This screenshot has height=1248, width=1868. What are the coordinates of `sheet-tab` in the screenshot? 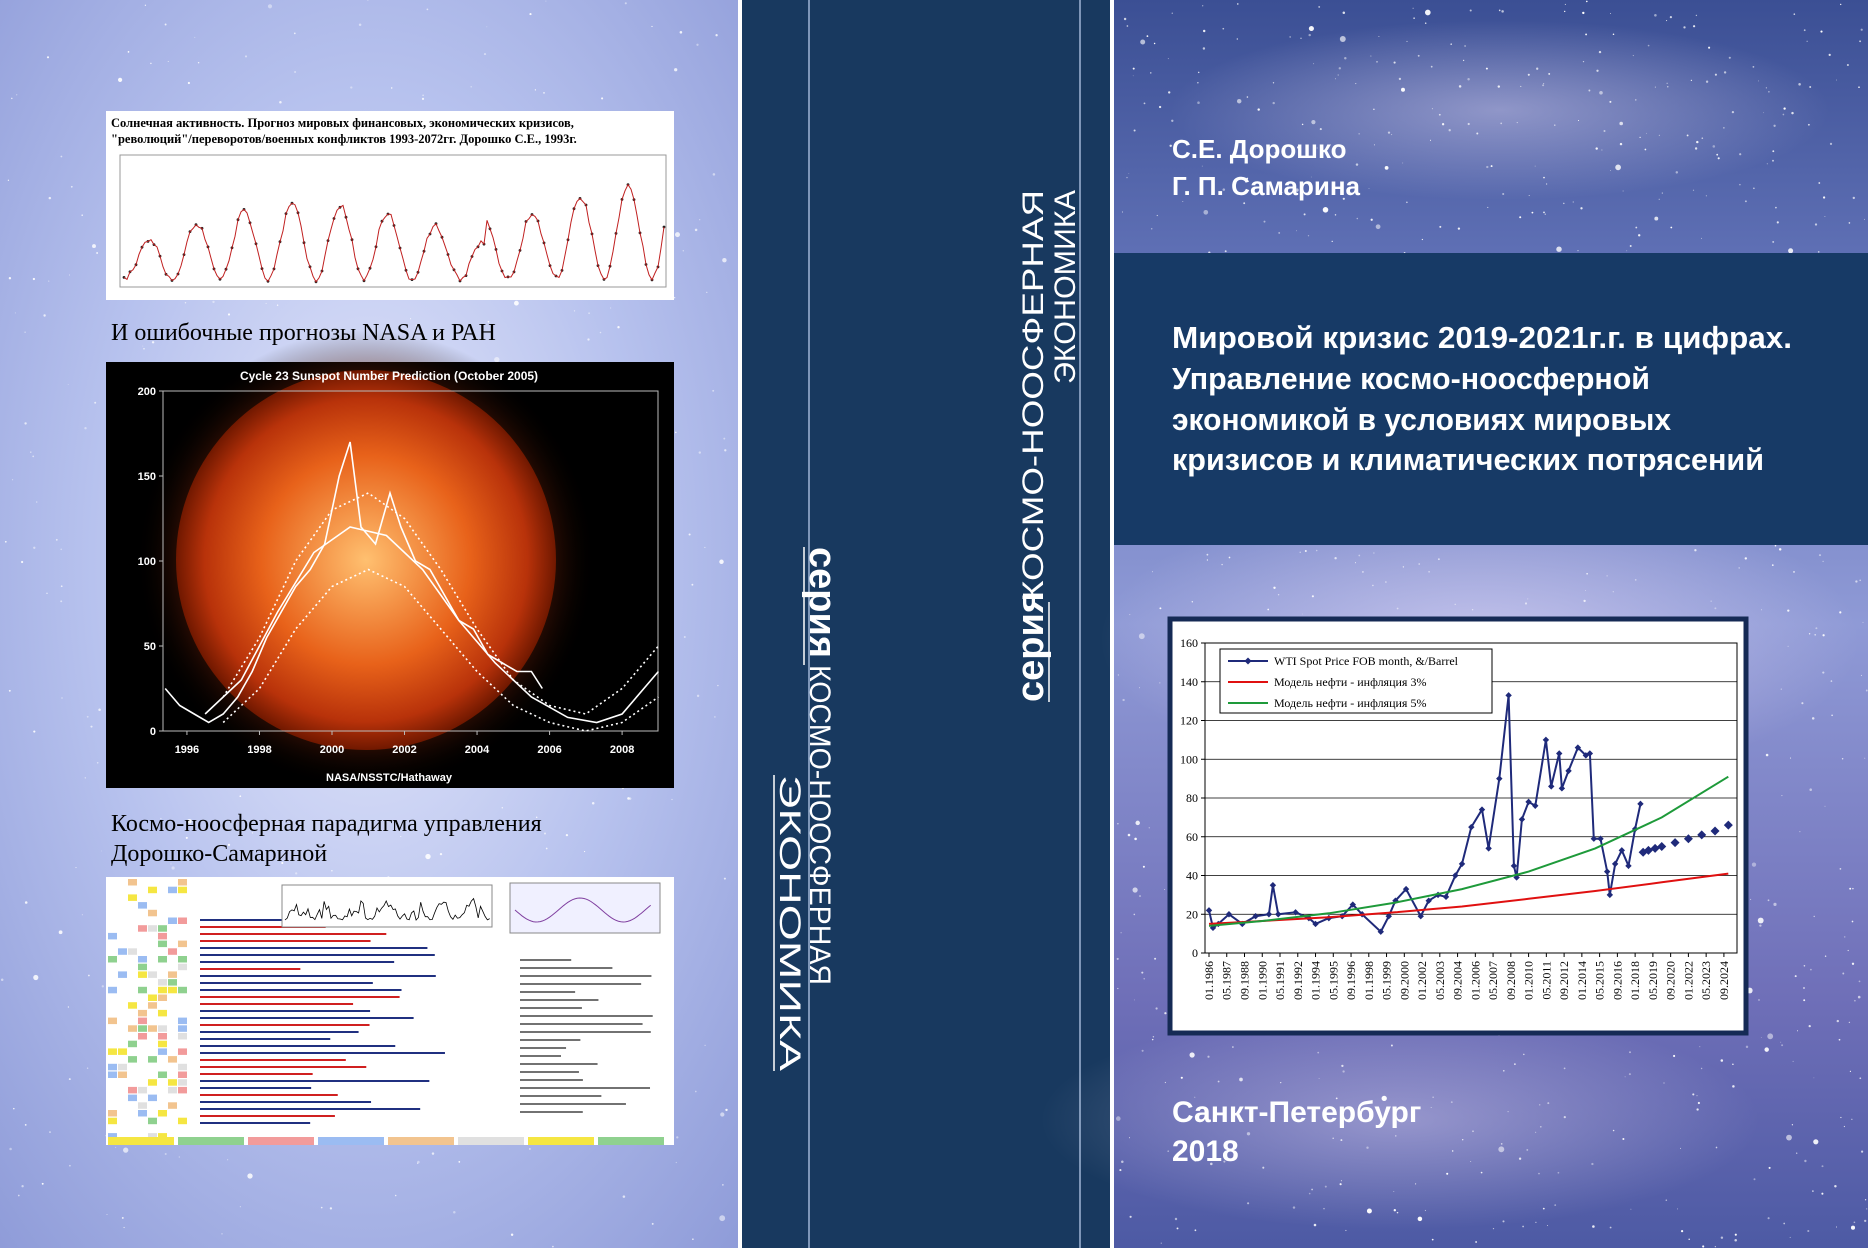 It's located at (631, 1141).